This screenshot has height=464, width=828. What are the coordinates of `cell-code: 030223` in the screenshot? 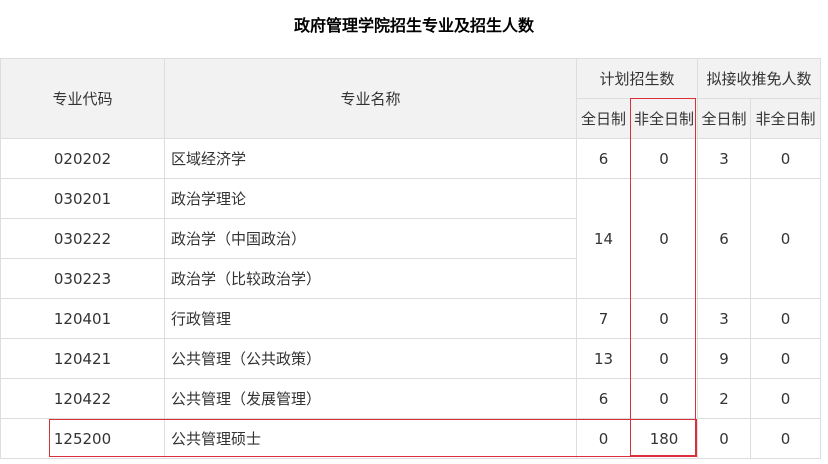 It's located at (82, 278).